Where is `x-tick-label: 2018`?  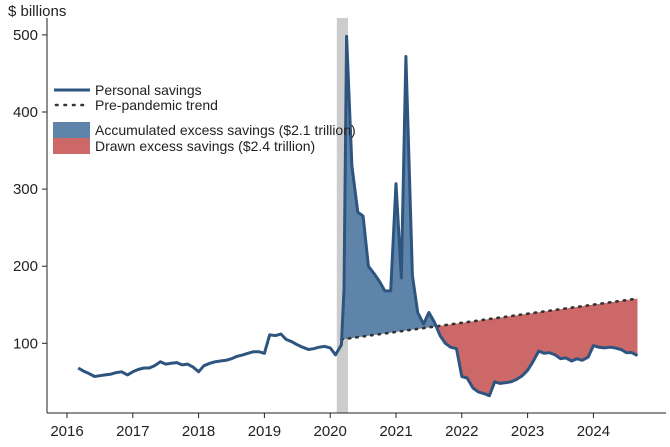 x-tick-label: 2018 is located at coordinates (198, 431).